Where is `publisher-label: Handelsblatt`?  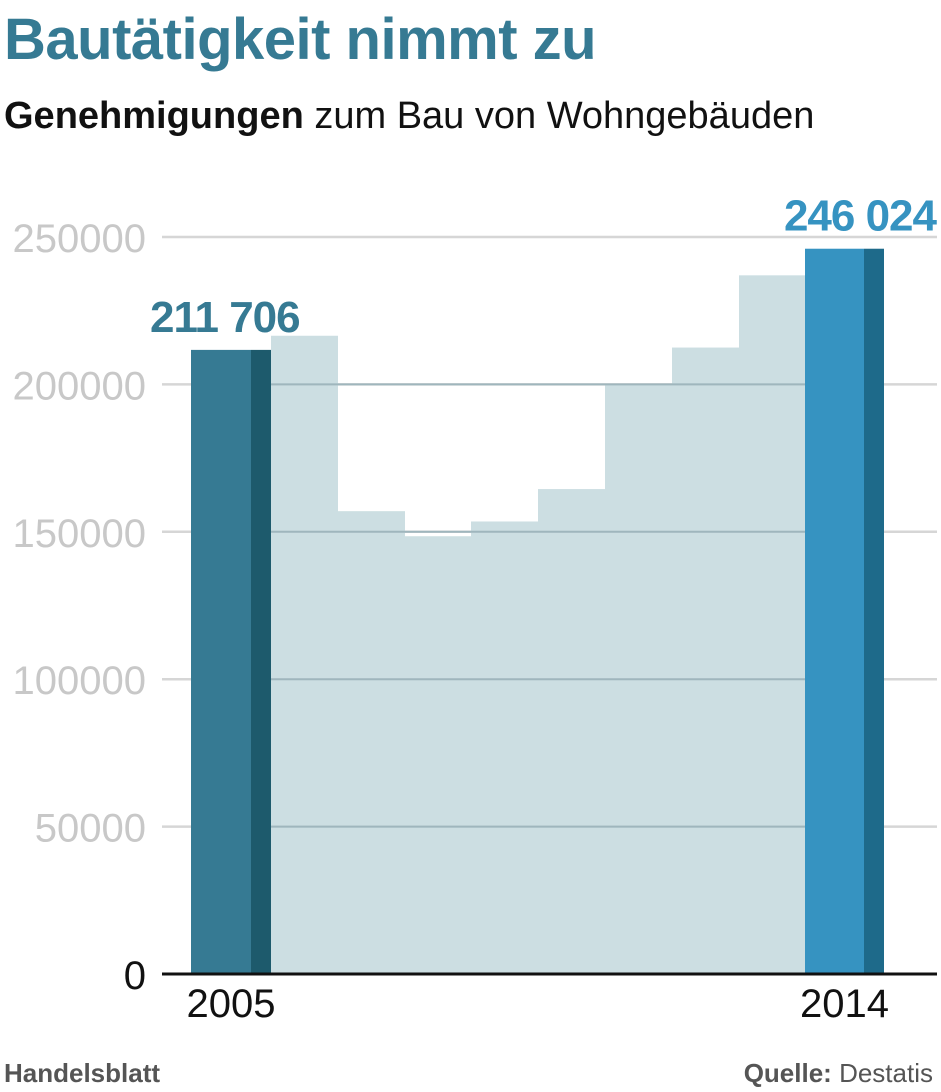 publisher-label: Handelsblatt is located at coordinates (82, 1073).